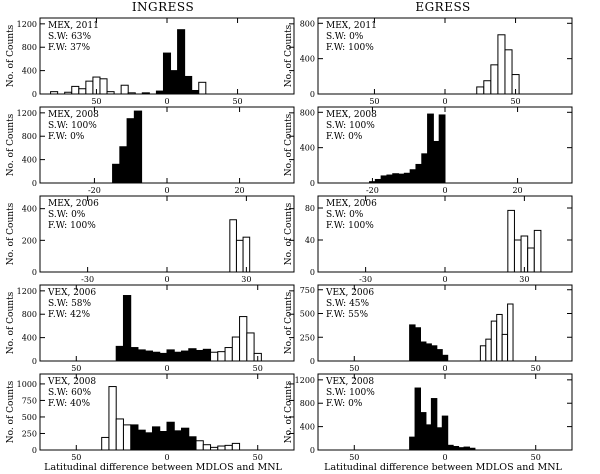 The image size is (600, 474). Describe the element at coordinates (372, 190) in the screenshot. I see `x-tick-label: -20` at that location.